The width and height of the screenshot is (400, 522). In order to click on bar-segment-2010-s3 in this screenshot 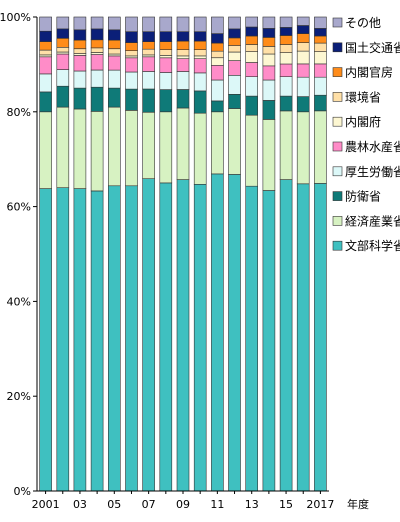, I will do `click(200, 82)`.